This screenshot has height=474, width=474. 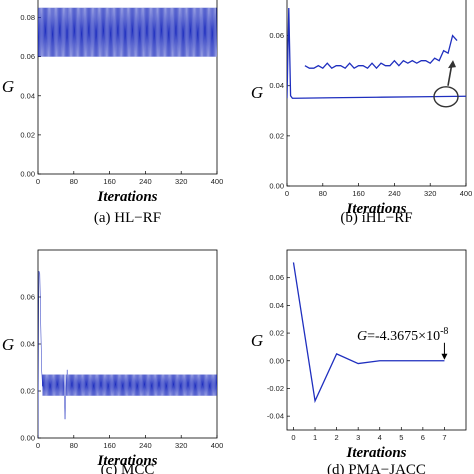 I want to click on zoom-circle, so click(x=446, y=97).